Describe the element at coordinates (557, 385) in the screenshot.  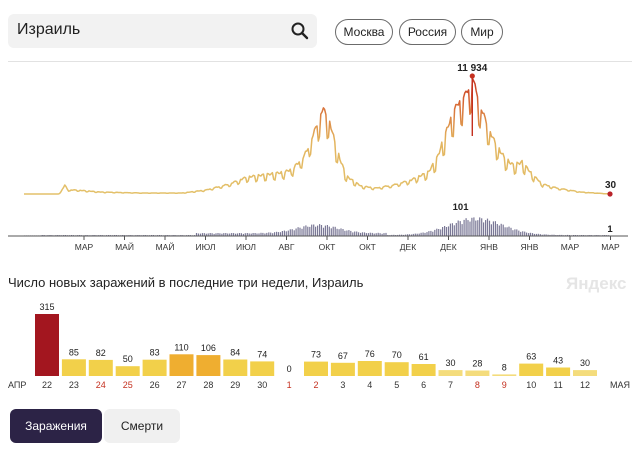
I see `daily-day-label: 11` at that location.